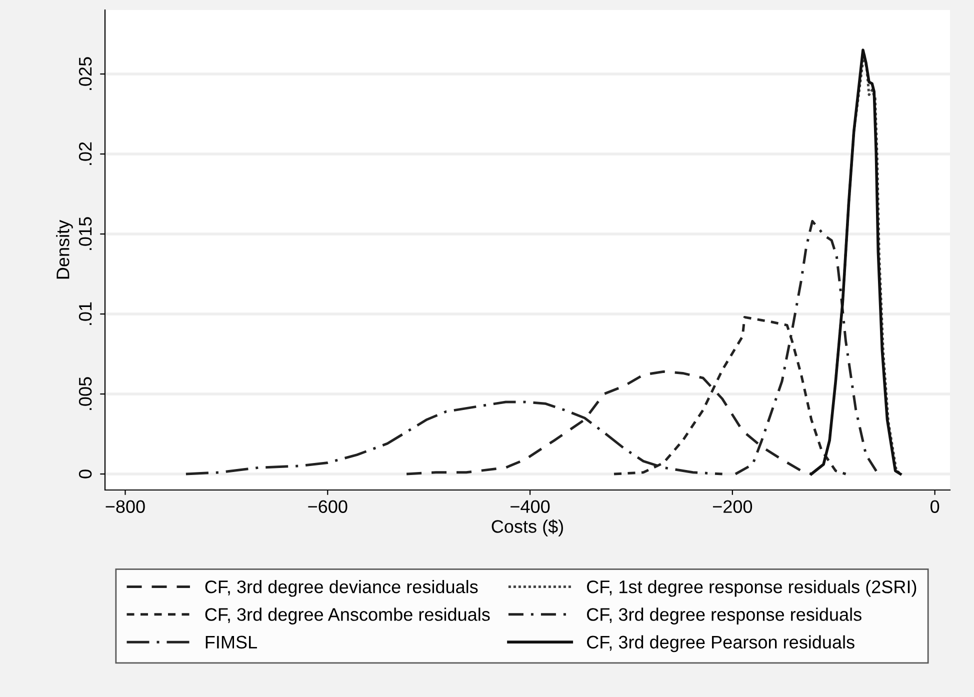 The image size is (974, 697). Describe the element at coordinates (85, 233) in the screenshot. I see `y-tick-label: .015` at that location.